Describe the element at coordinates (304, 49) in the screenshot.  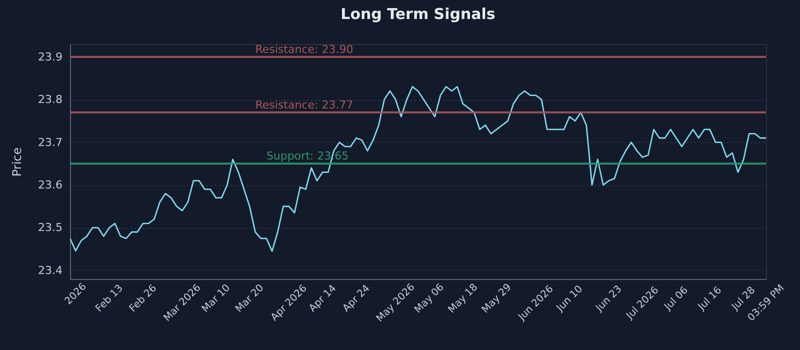
I see `ref-line-label: Resistance: 23.90` at that location.